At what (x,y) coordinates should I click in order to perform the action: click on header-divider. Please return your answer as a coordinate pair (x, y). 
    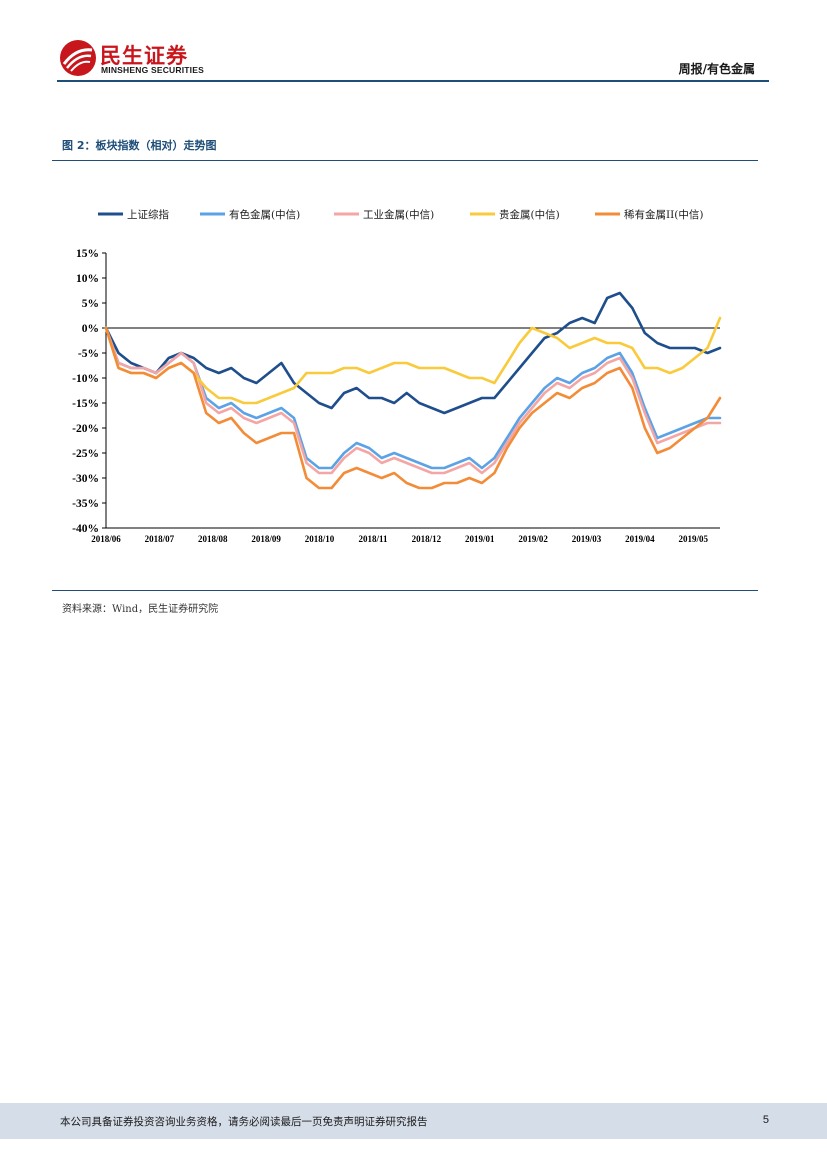
    Looking at the image, I should click on (413, 81).